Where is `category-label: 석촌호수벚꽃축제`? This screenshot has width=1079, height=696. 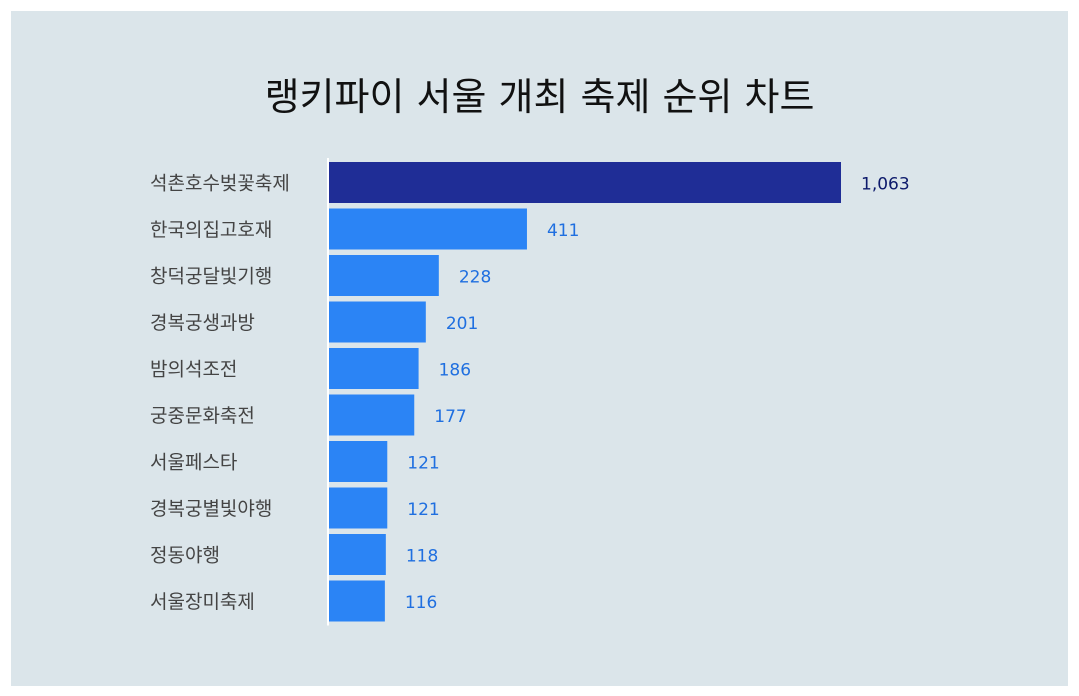
category-label: 석촌호수벚꽃축제 is located at coordinates (220, 184).